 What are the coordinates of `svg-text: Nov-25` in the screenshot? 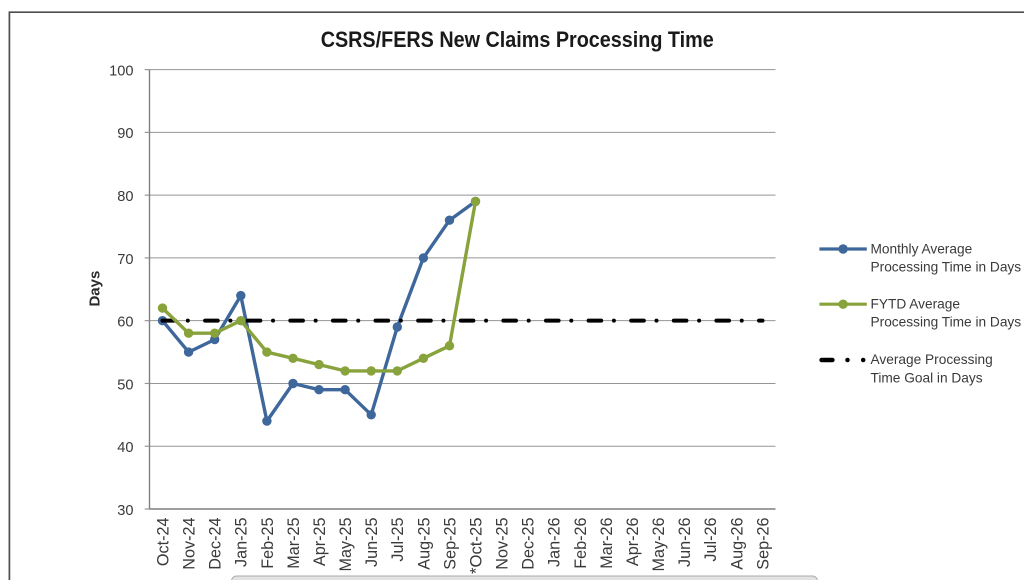 It's located at (503, 544).